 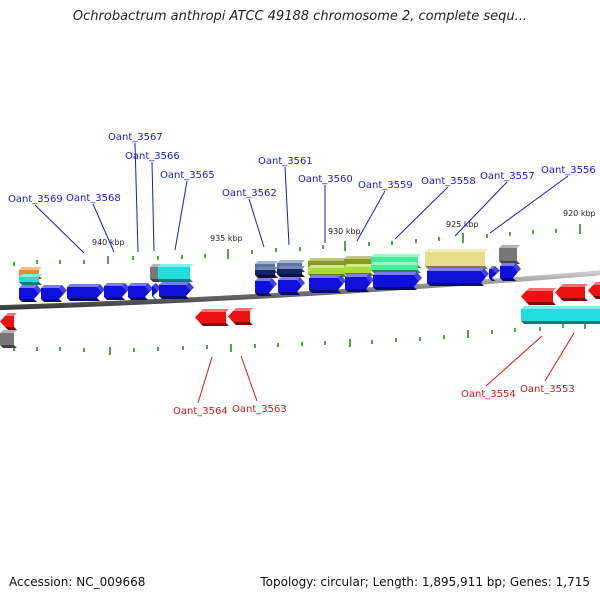 I want to click on gene-label-oant-3556: Oant_3556, so click(x=568, y=170).